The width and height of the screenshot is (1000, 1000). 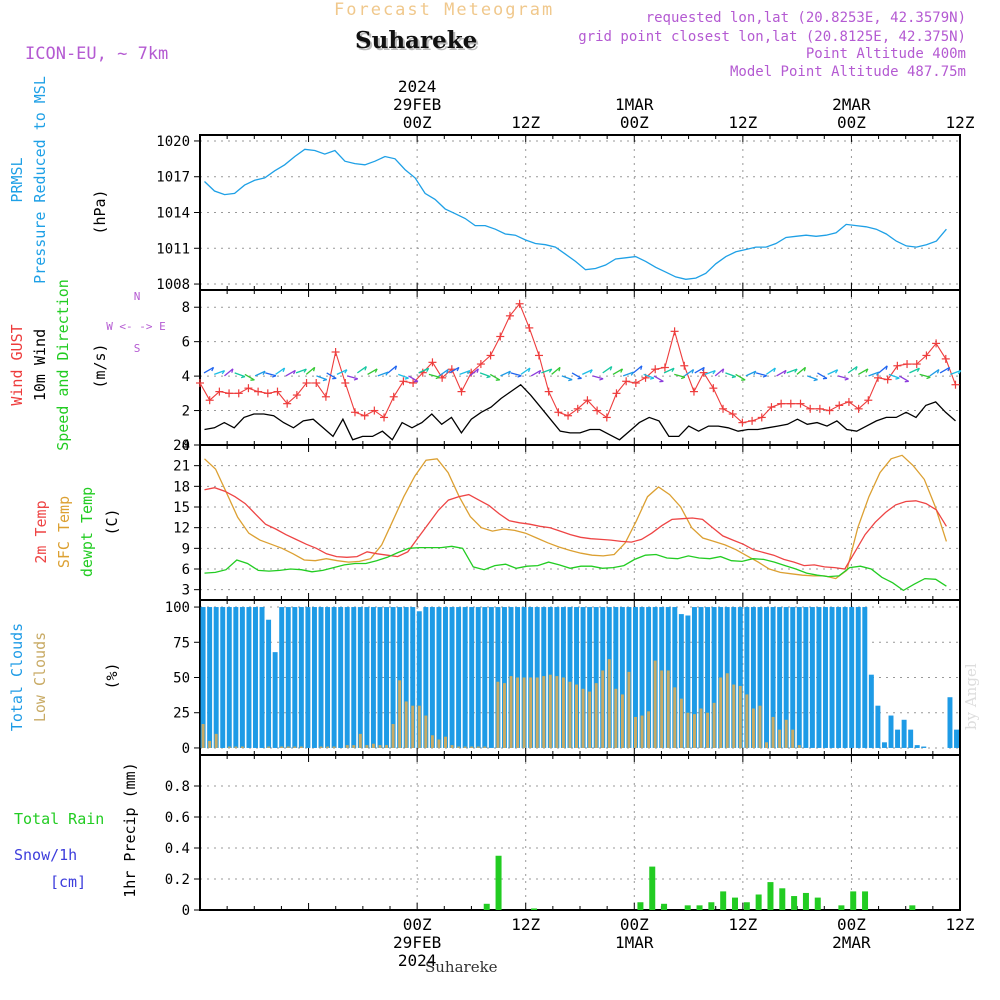 I want to click on temp-unit: (C), so click(x=112, y=521).